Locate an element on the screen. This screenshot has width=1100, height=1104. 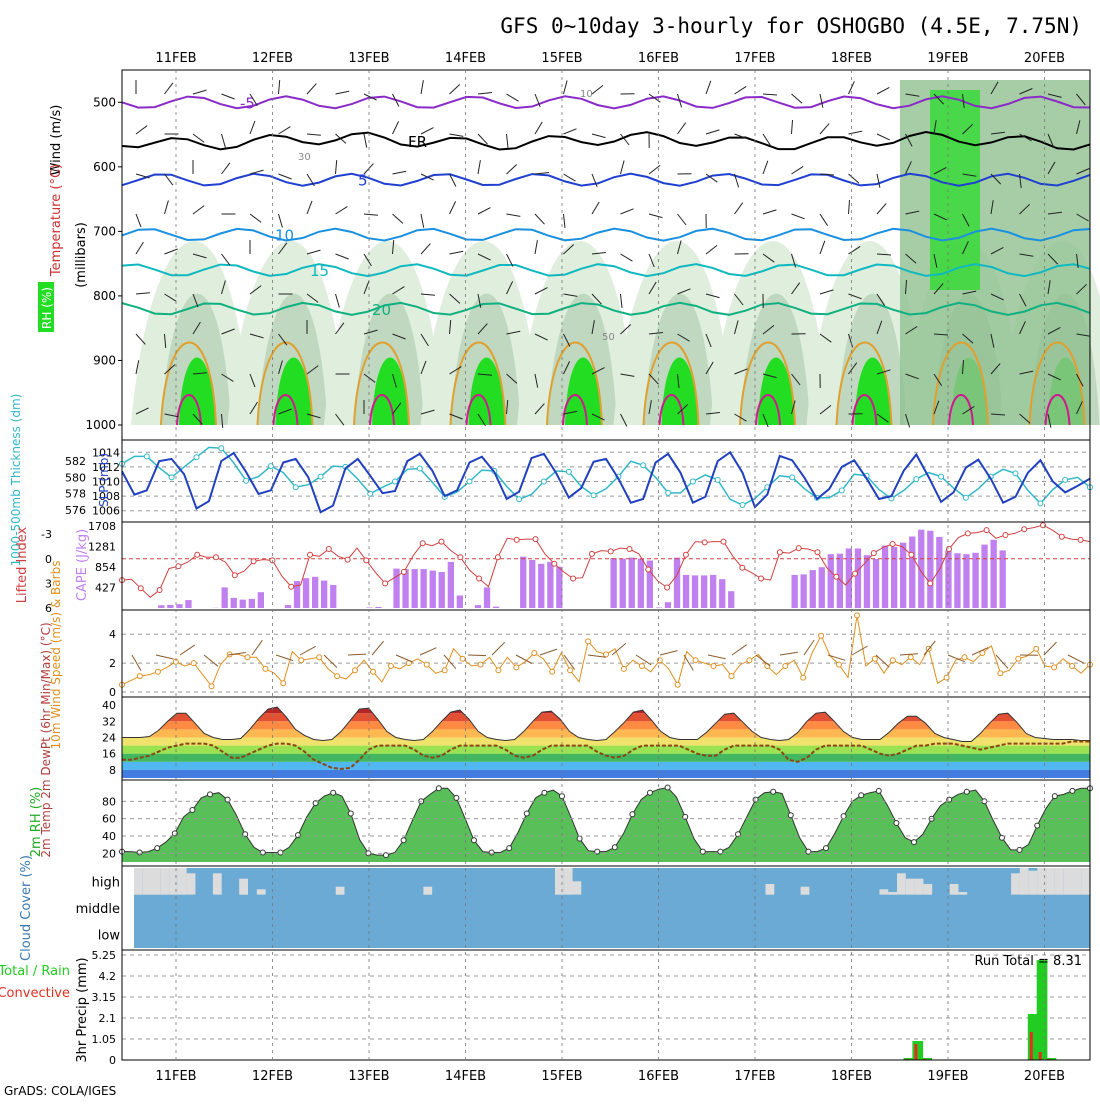
cape-tick-label: 1708 is located at coordinates (102, 526).